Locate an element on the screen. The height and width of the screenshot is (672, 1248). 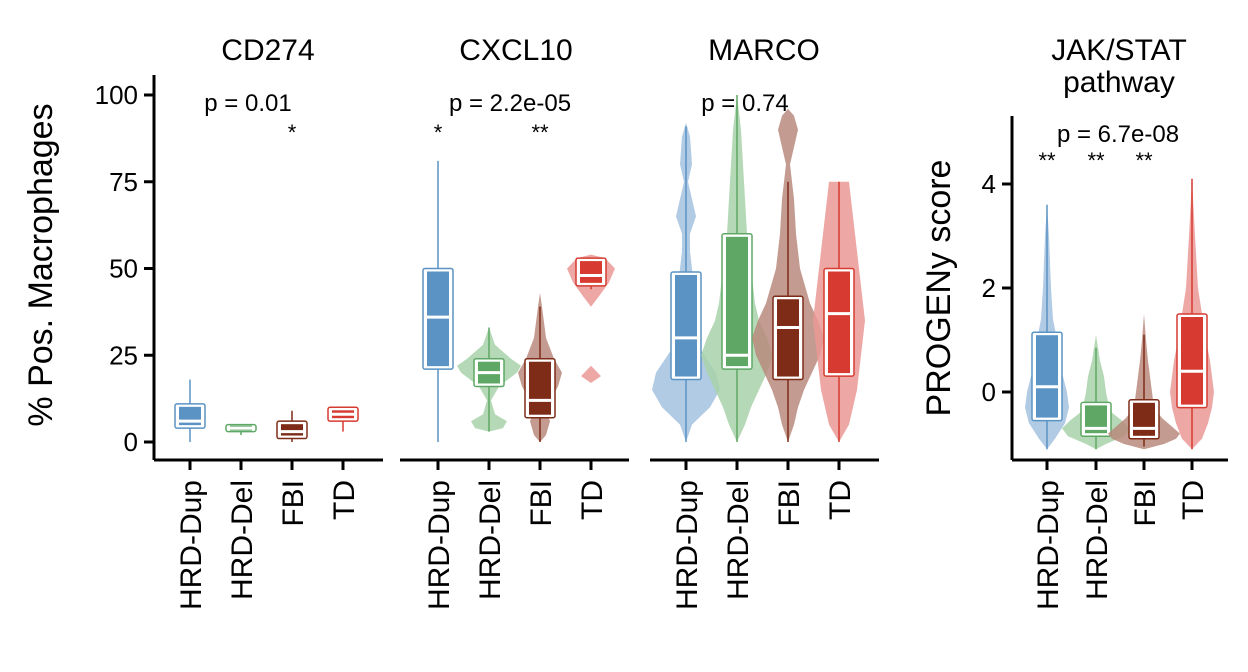
panel-title-line-0-0: CD274 is located at coordinates (267, 50).